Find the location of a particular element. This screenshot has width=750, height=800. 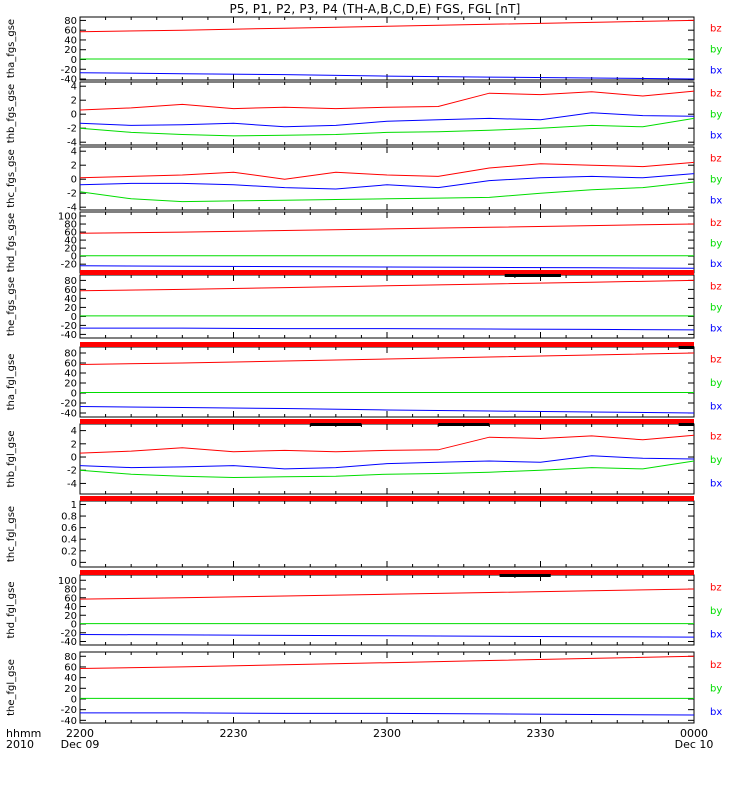

panel-ylabel: the_fgs_gse is located at coordinates (11, 306).